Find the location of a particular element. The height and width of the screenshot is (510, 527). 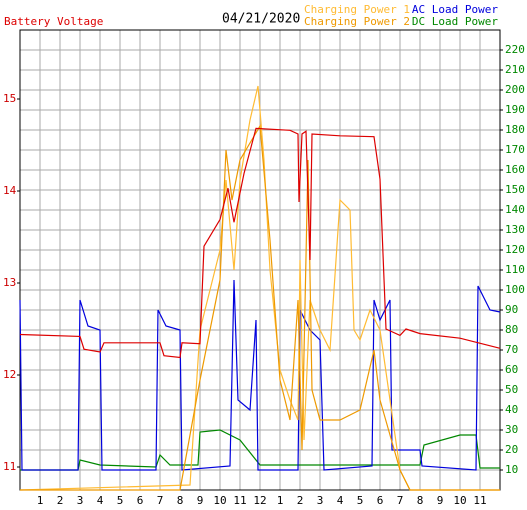

y2-tick-label: 30 is located at coordinates (511, 429).